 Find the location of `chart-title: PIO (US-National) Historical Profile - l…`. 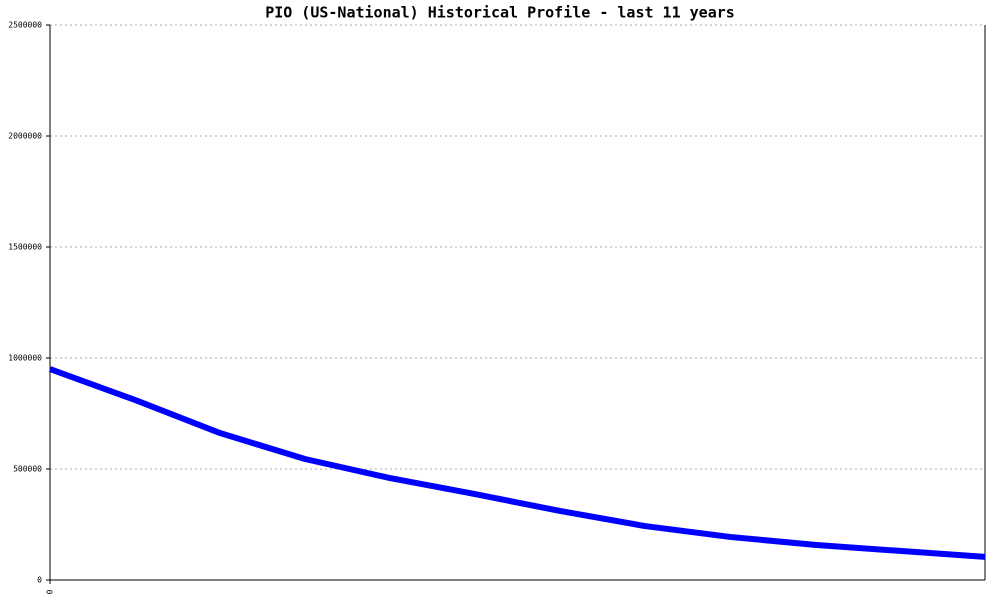

chart-title: PIO (US-National) Historical Profile - l… is located at coordinates (500, 13).